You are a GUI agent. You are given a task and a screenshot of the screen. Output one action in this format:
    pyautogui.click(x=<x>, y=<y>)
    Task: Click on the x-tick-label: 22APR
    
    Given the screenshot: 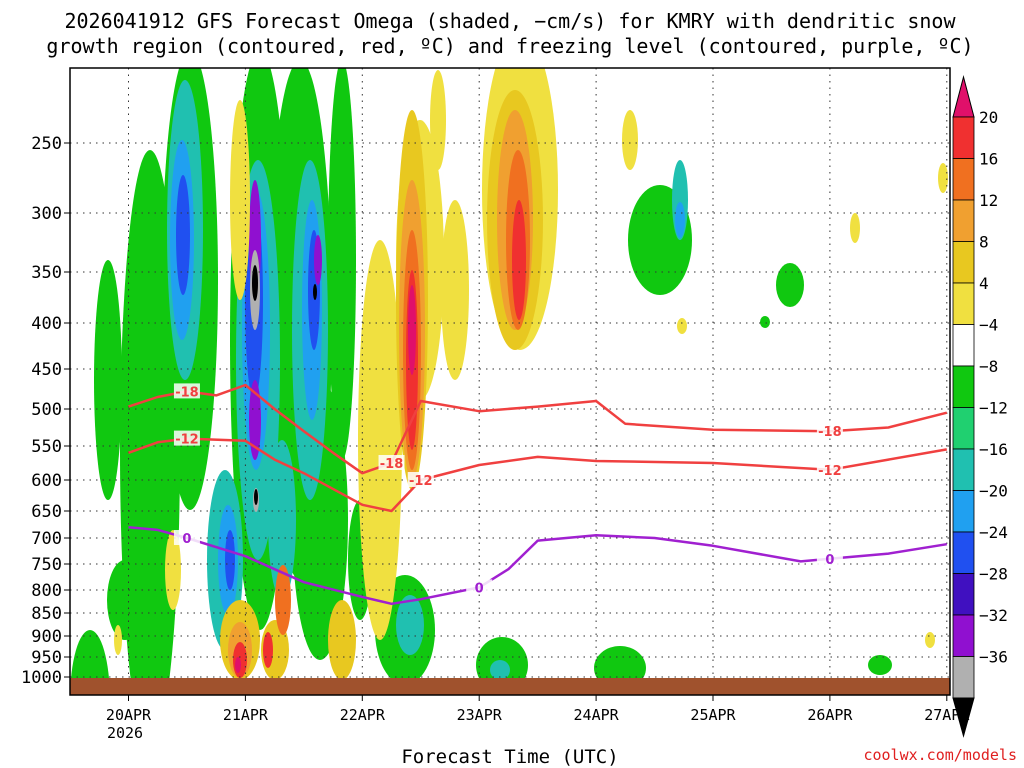 What is the action you would take?
    pyautogui.click(x=363, y=715)
    